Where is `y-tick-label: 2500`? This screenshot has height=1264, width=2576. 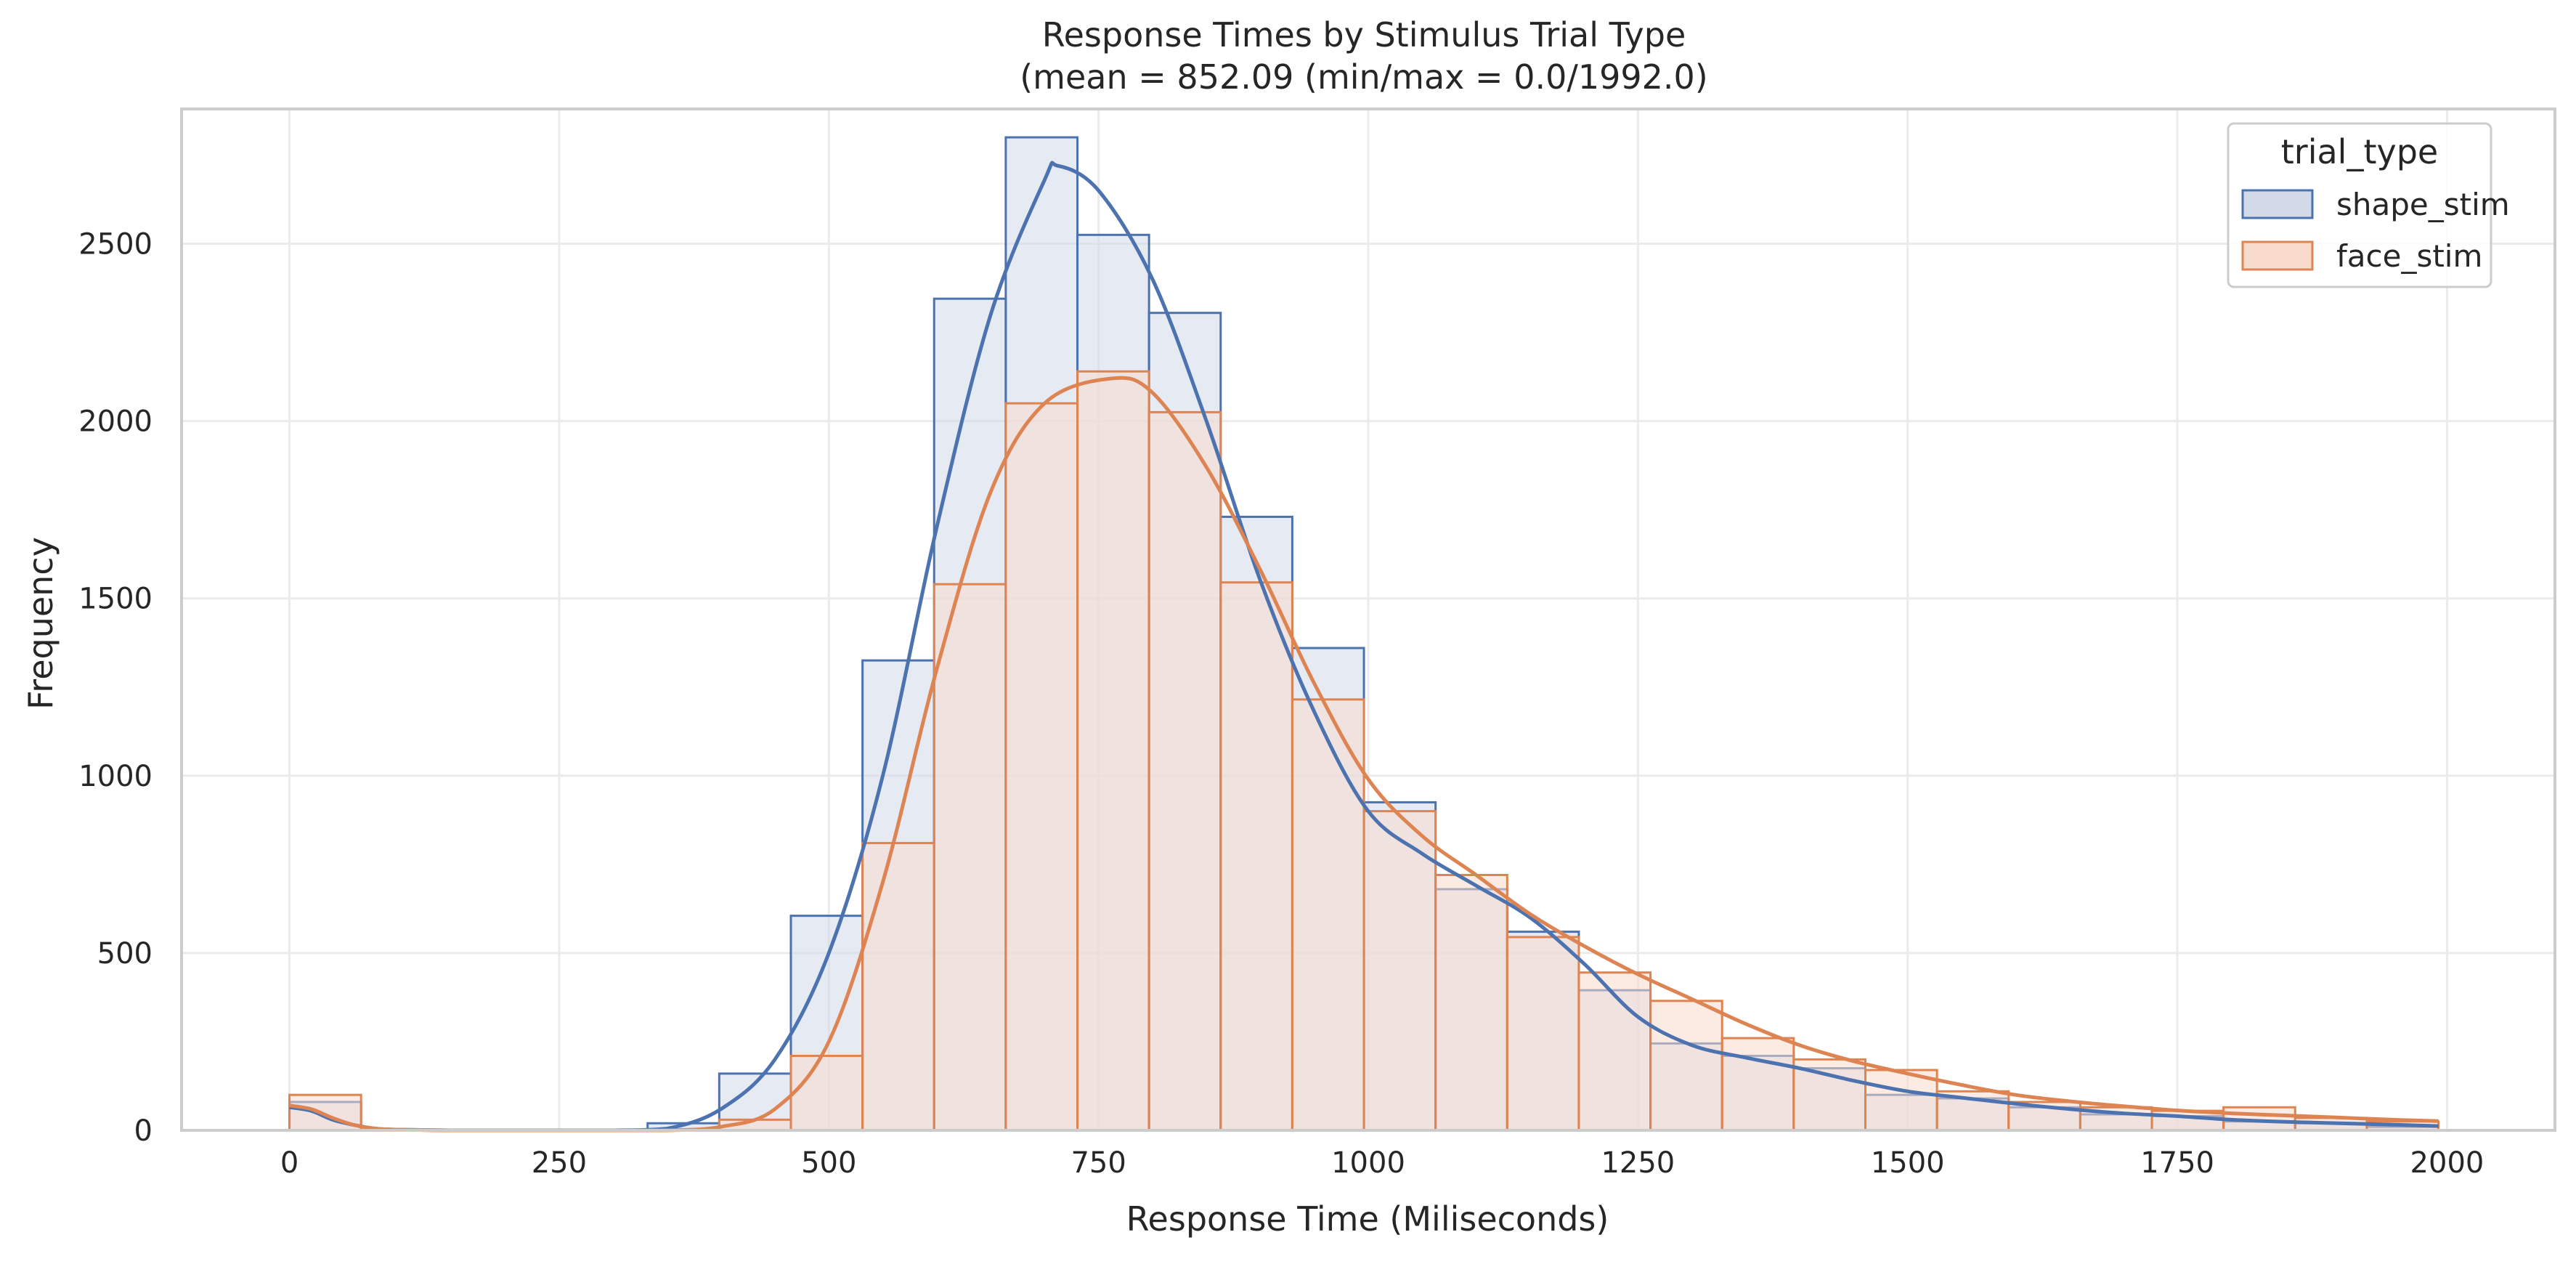
y-tick-label: 2500 is located at coordinates (116, 245).